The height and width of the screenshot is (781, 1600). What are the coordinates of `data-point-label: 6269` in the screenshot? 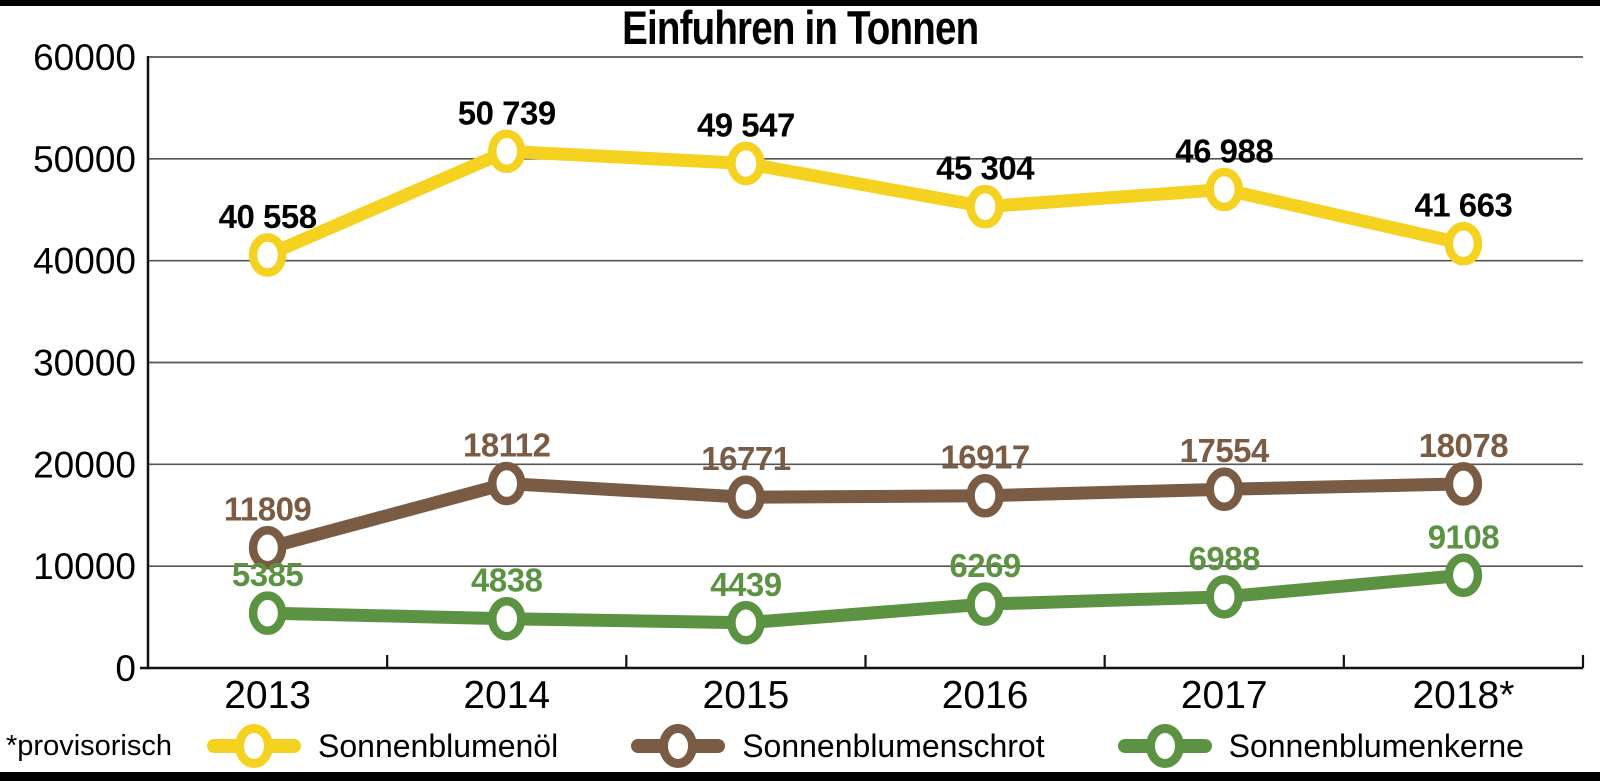 It's located at (985, 565).